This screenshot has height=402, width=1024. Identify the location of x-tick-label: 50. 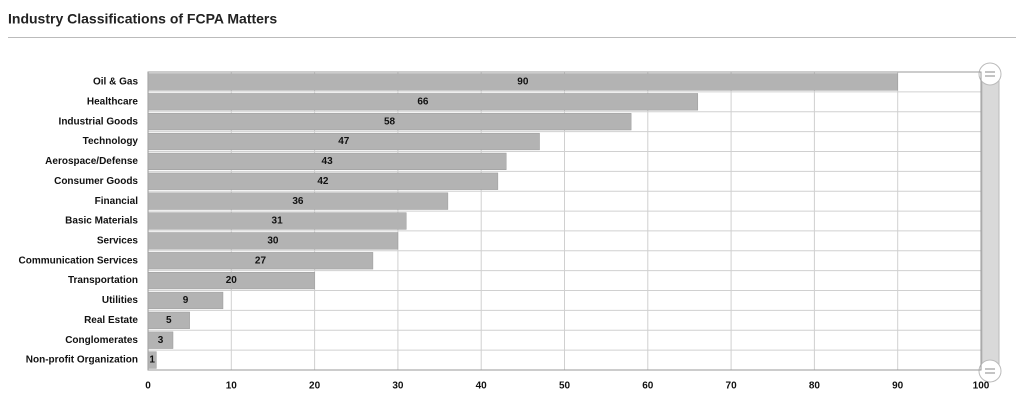
(565, 386).